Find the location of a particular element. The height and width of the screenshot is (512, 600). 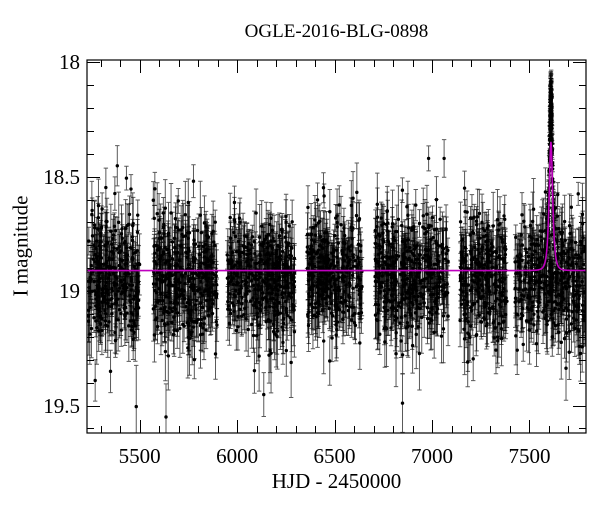

y-tick-label: 18 is located at coordinates (69, 62).